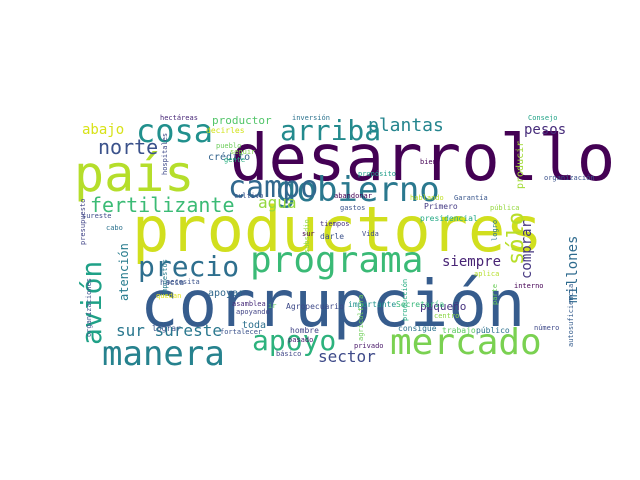  I want to click on word-parte: parte, so click(495, 294).